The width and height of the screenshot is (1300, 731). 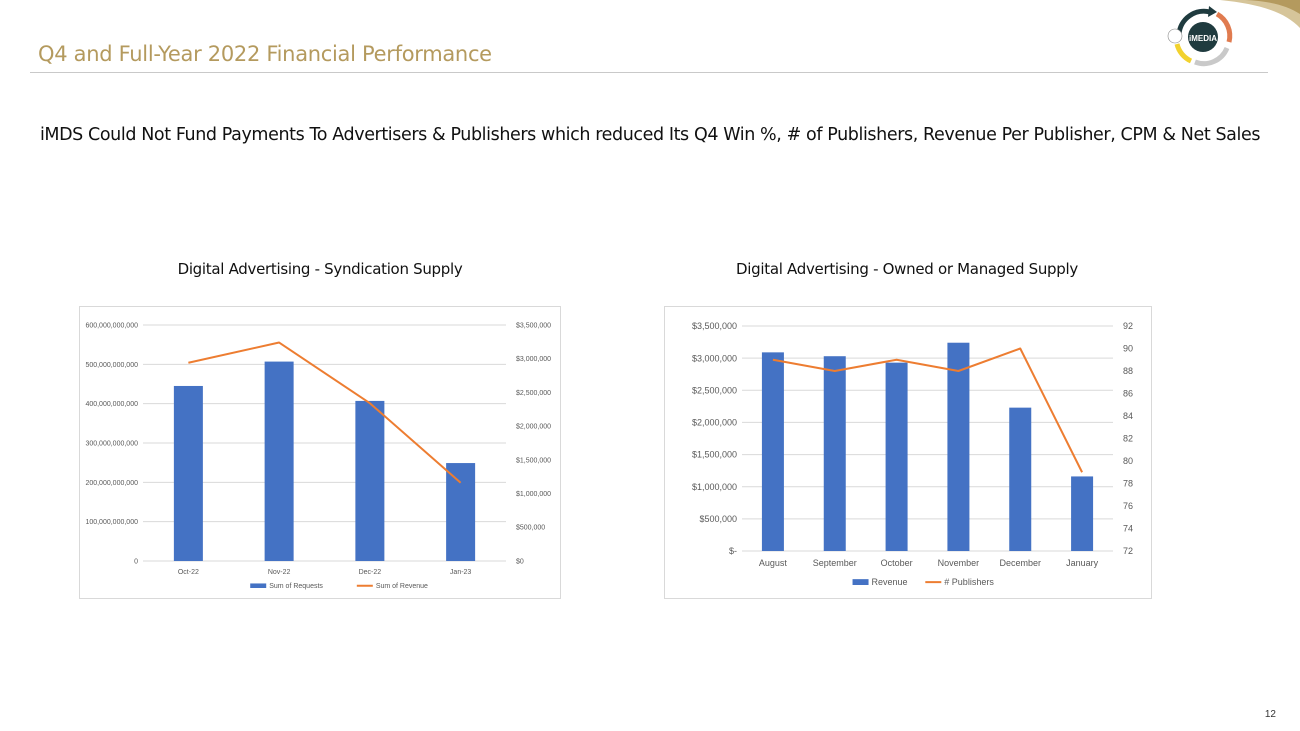 I want to click on x-tick-label: January, so click(x=1082, y=563).